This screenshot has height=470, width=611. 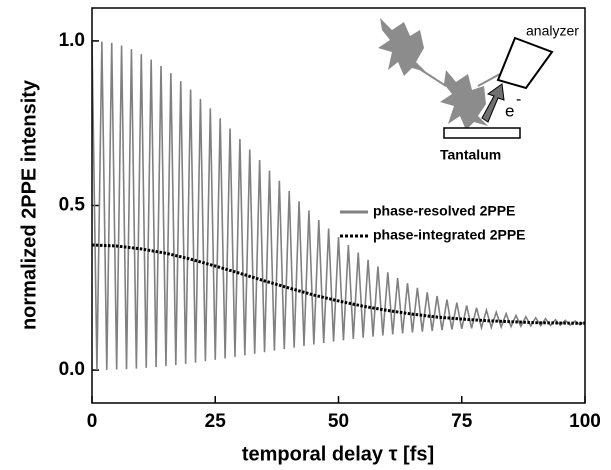 I want to click on x-tick-label: 25, so click(x=216, y=421).